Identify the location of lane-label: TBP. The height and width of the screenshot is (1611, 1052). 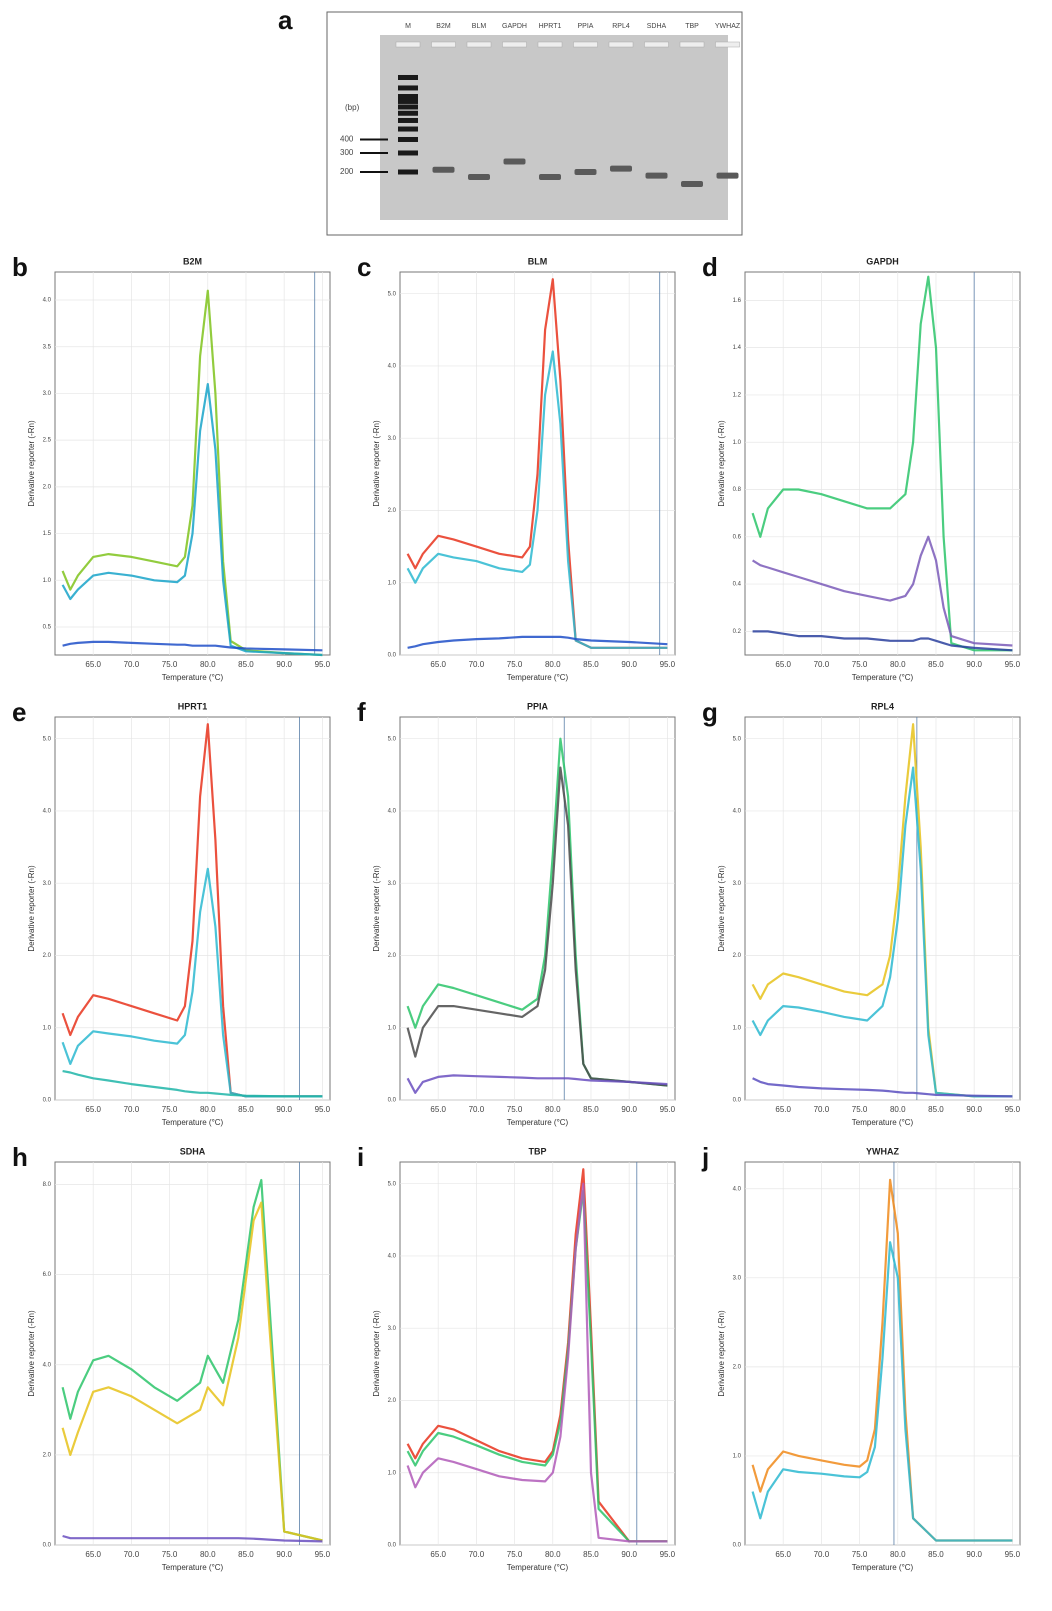
(692, 26).